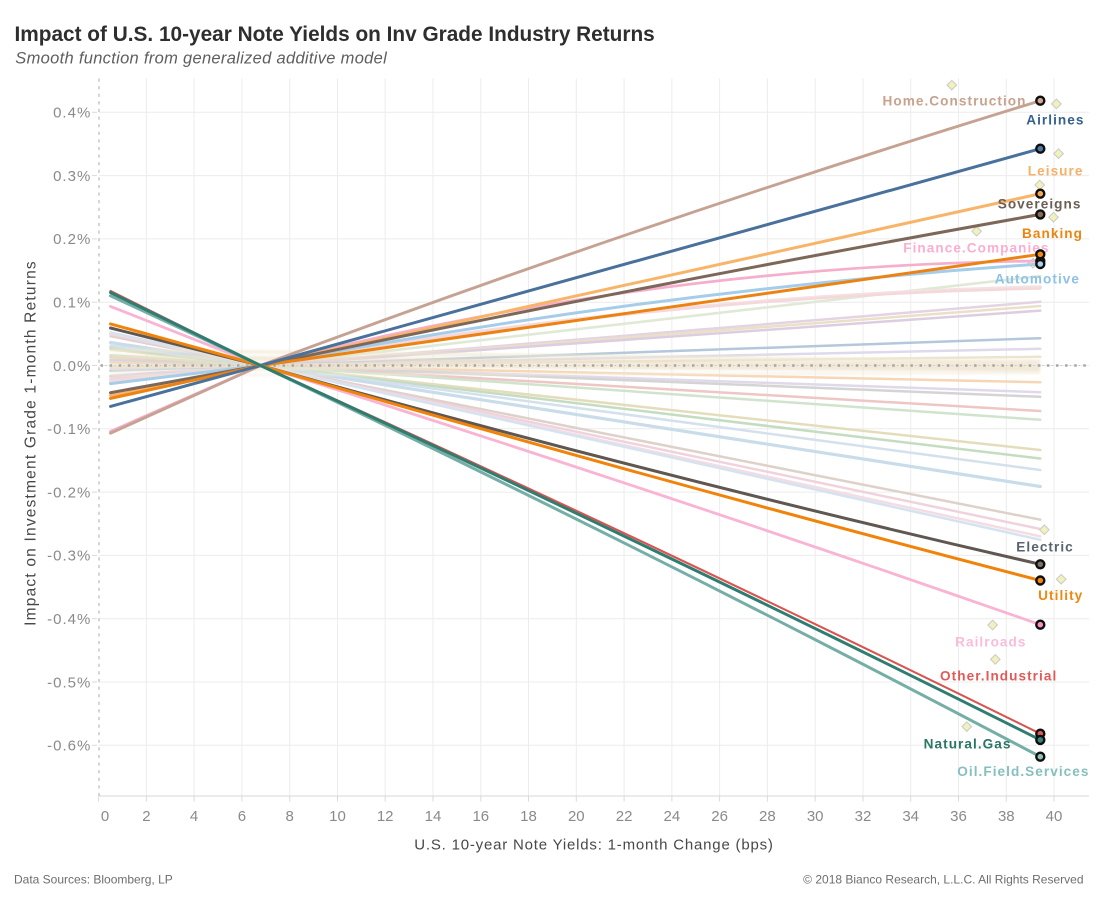 This screenshot has height=900, width=1100. What do you see at coordinates (815, 816) in the screenshot?
I see `svg-text: 30` at bounding box center [815, 816].